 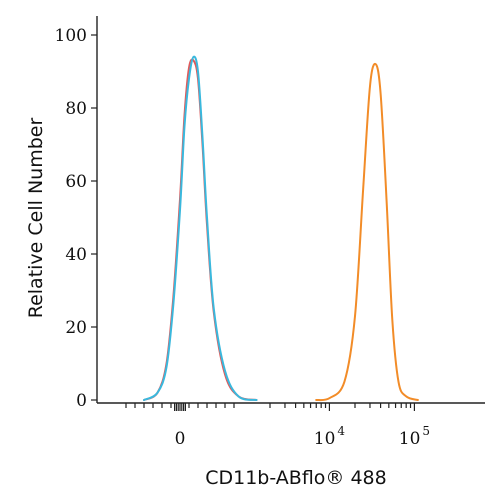 I want to click on y-tick-label: 20, so click(x=76, y=328).